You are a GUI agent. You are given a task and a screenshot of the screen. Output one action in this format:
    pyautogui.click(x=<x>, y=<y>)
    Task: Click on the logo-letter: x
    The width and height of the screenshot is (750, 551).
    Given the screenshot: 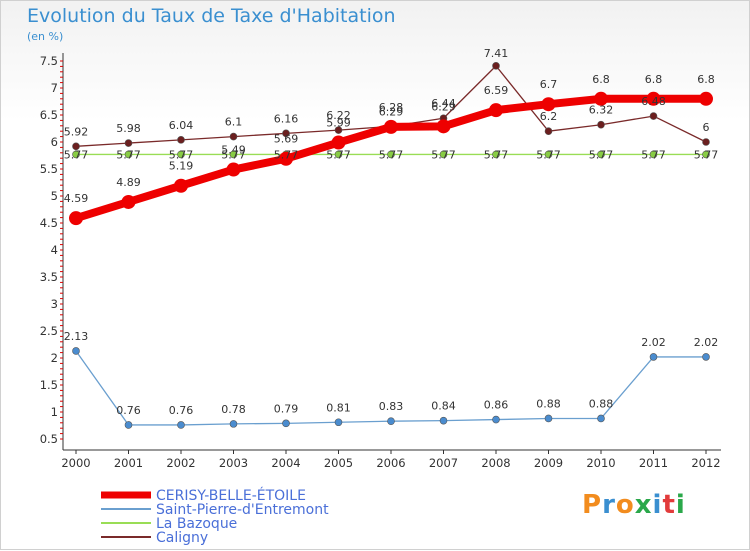 What is the action you would take?
    pyautogui.click(x=643, y=505)
    